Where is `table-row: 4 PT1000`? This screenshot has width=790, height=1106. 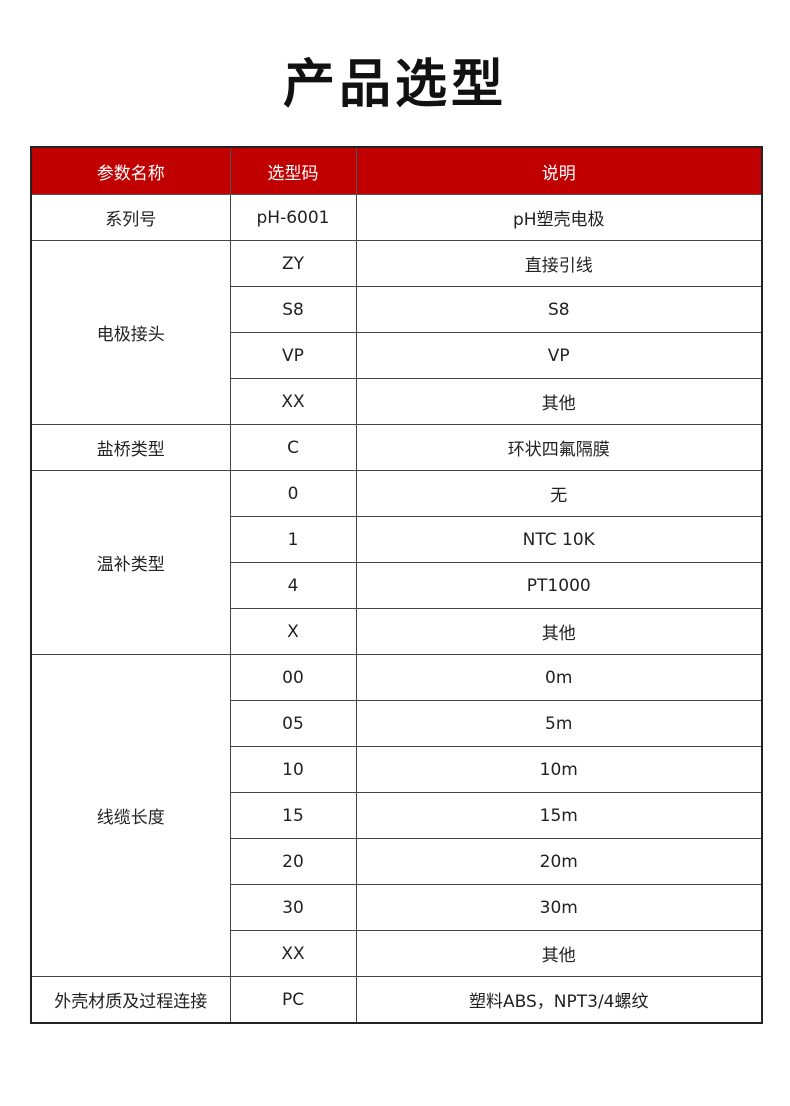
table-row: 4 PT1000 is located at coordinates (397, 585).